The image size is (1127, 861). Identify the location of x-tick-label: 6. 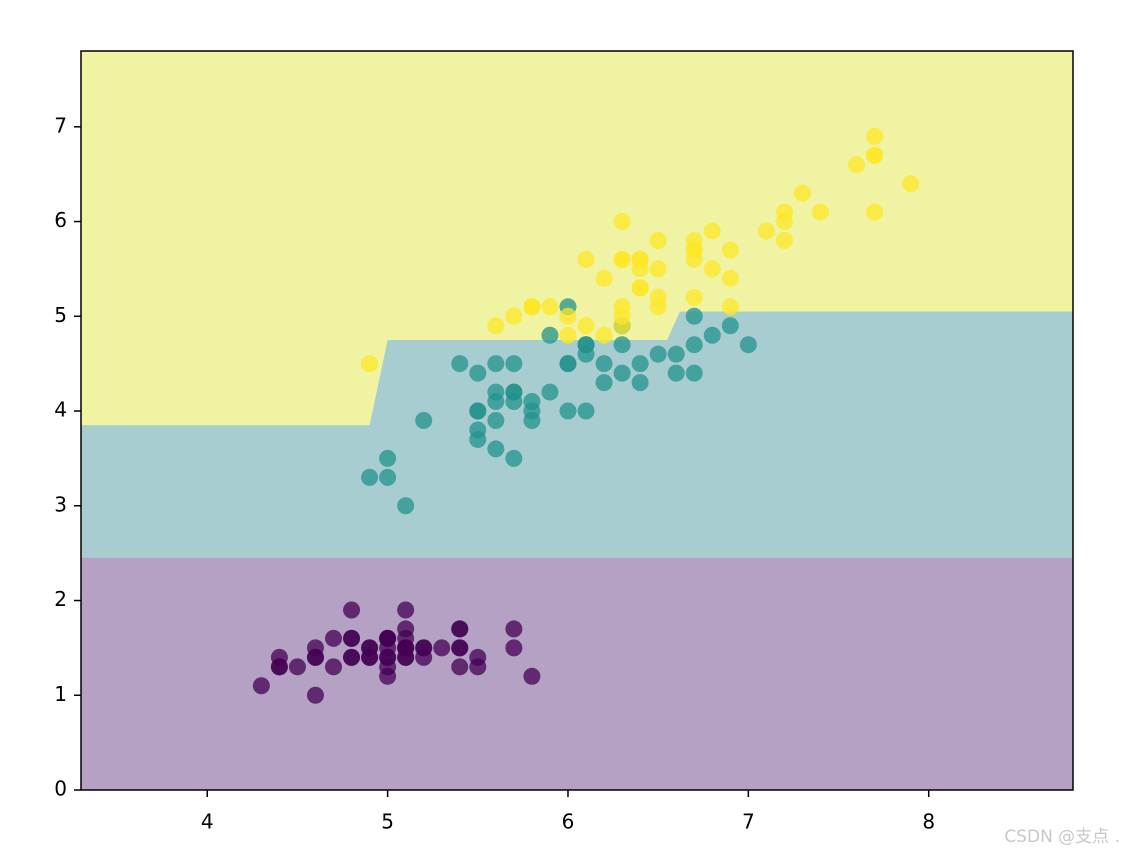
(568, 822).